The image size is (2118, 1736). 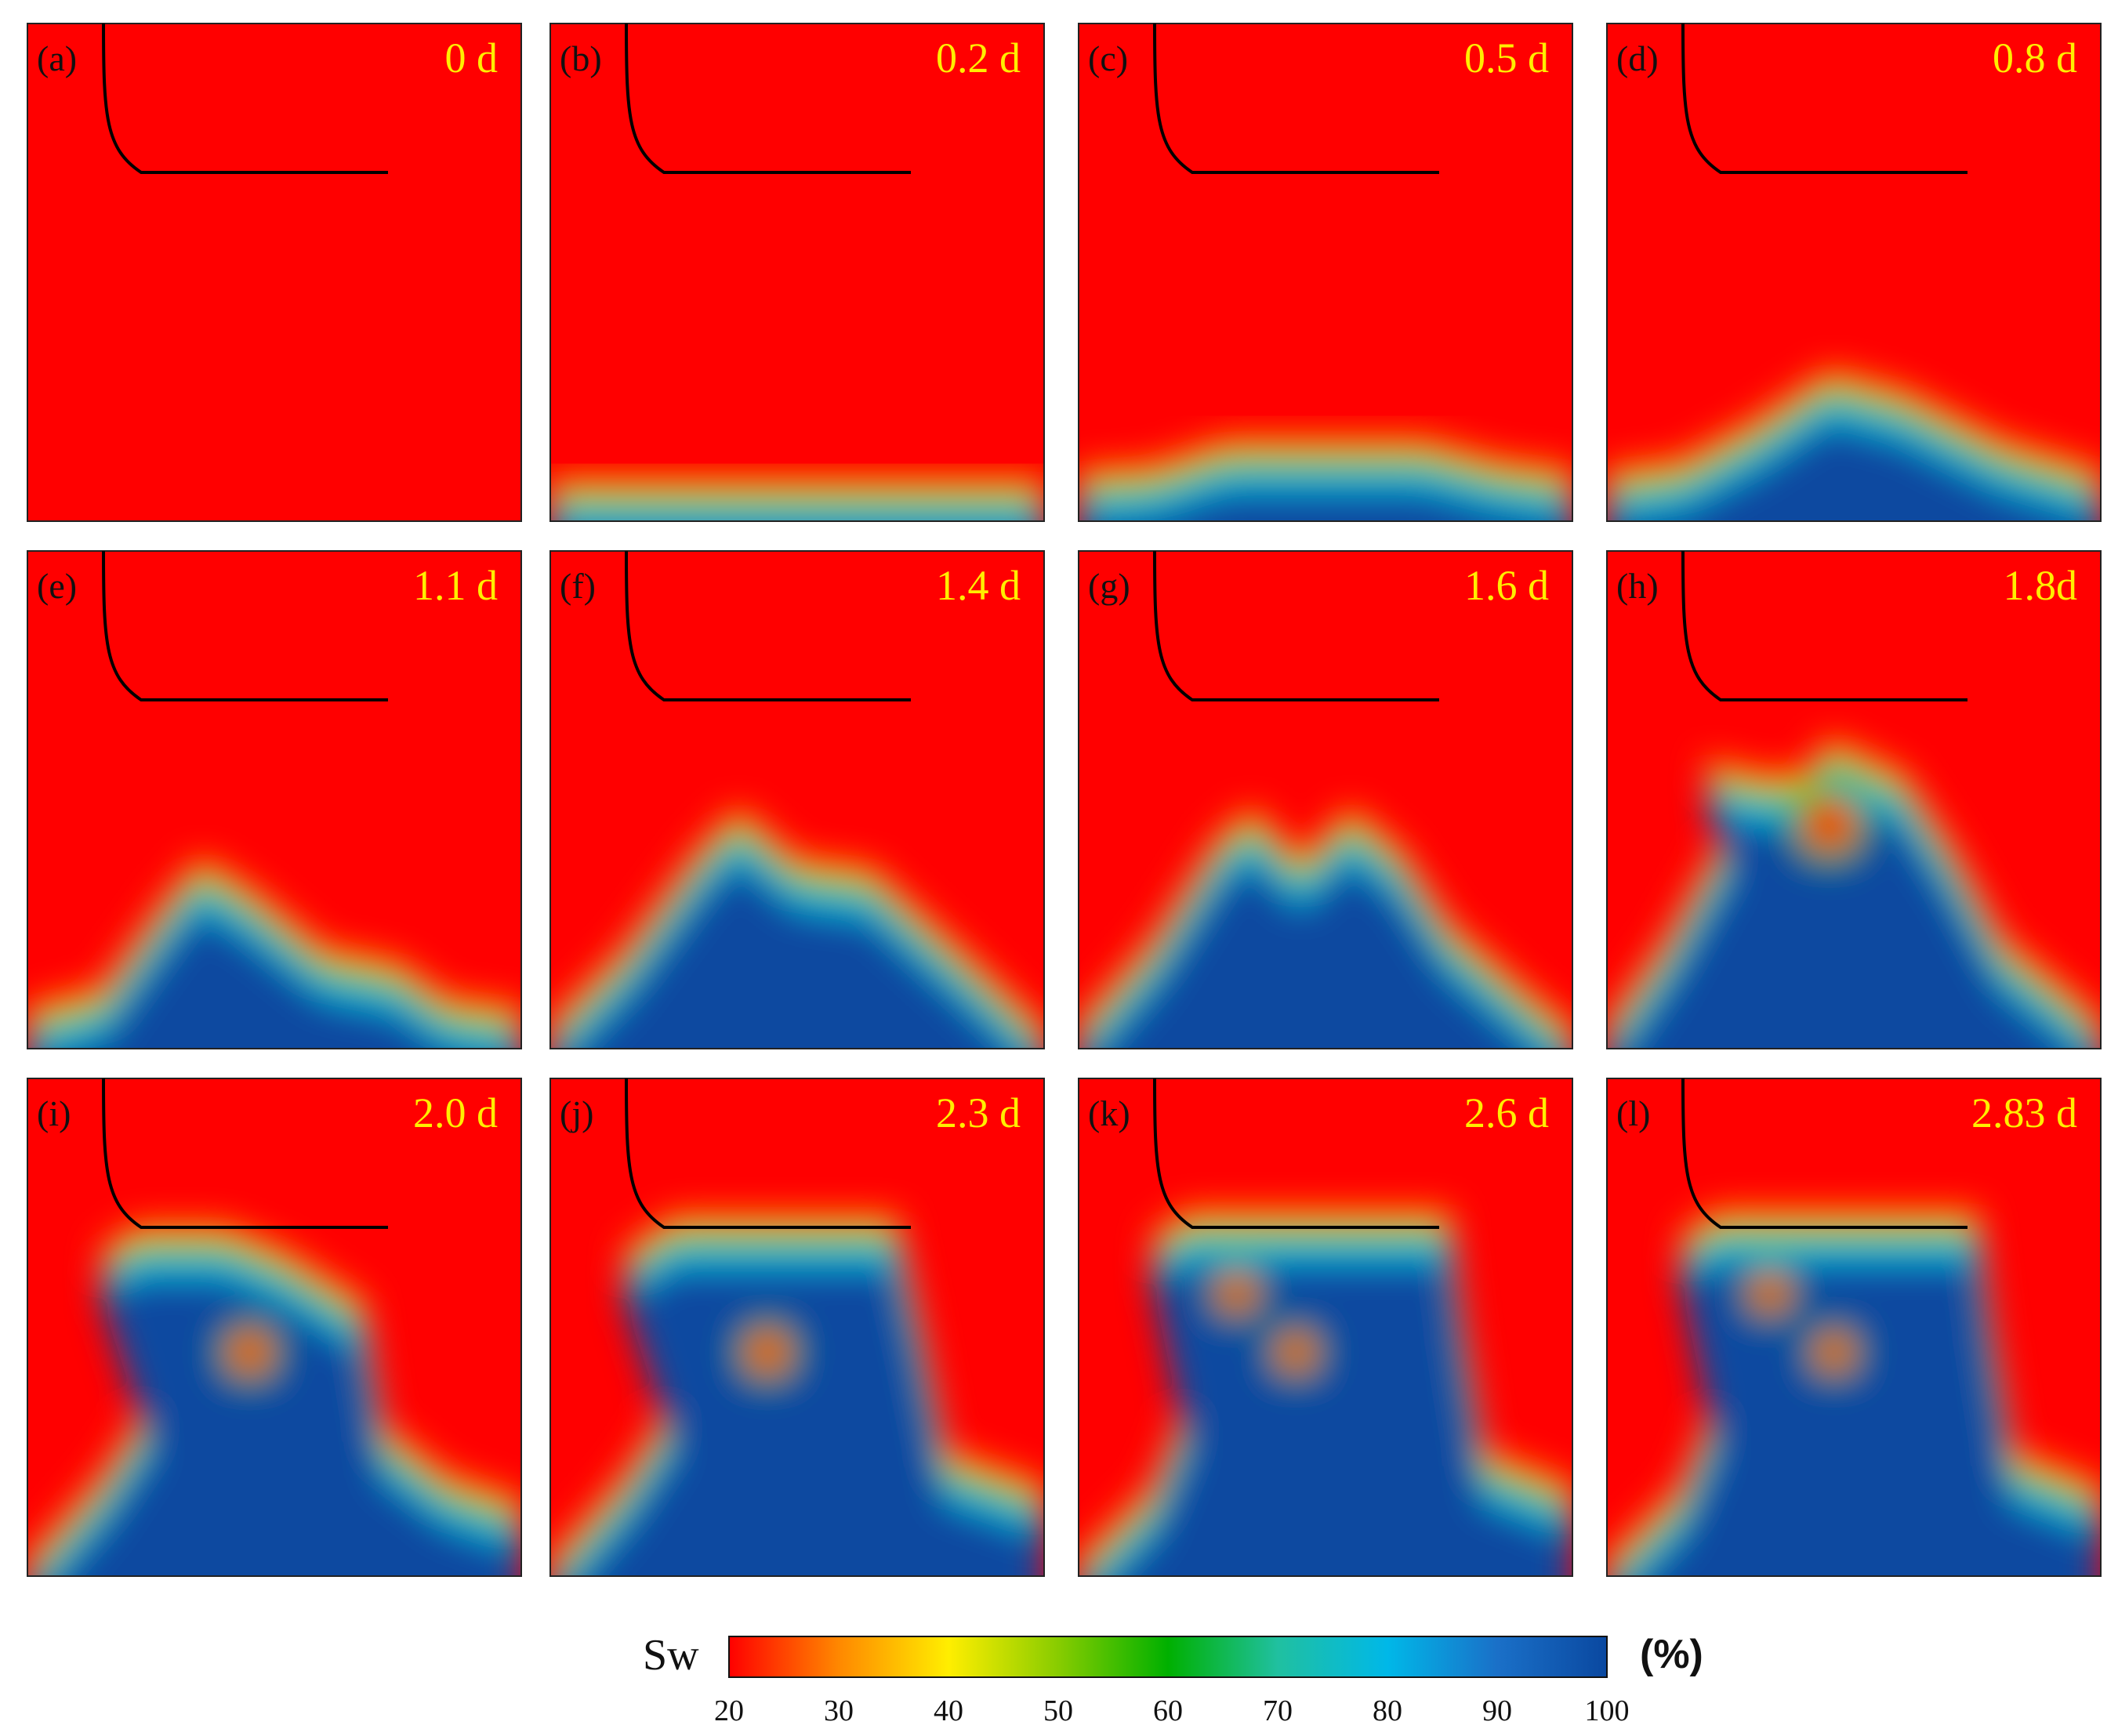 I want to click on time-label: 0 d, so click(x=472, y=58).